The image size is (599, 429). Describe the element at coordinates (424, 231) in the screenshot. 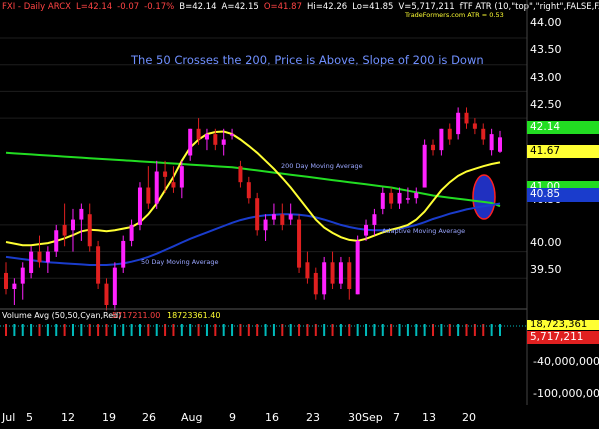

I see `adaptive-label: Adaptive Moving Average` at that location.